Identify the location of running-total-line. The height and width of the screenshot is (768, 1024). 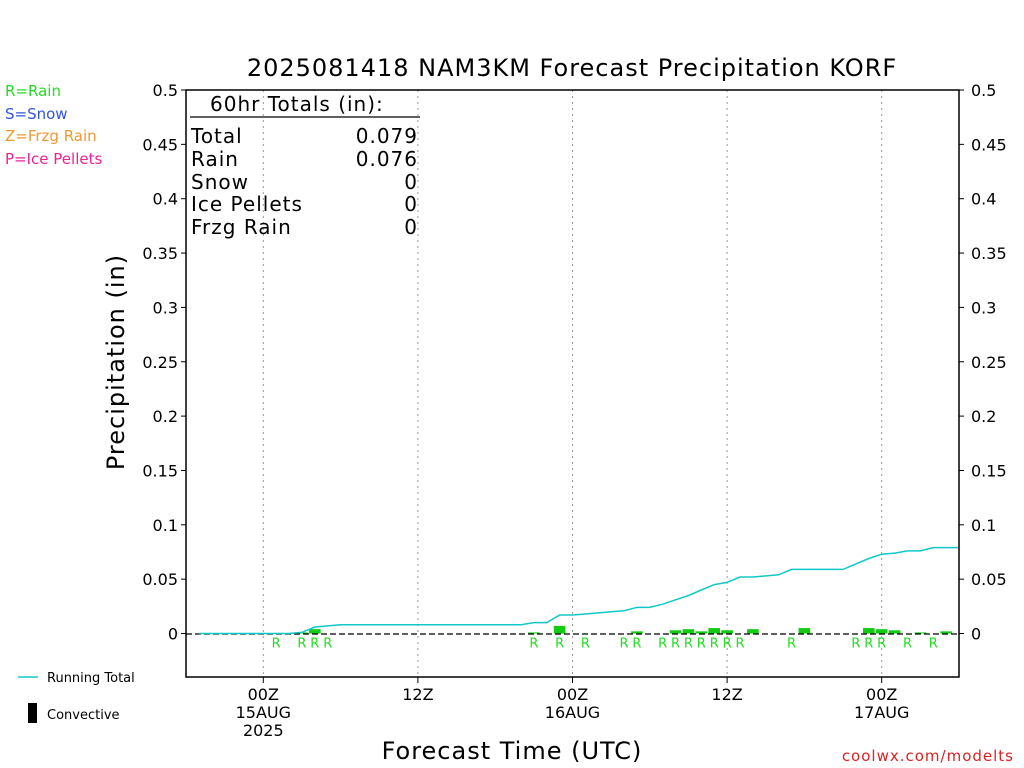
(578, 590).